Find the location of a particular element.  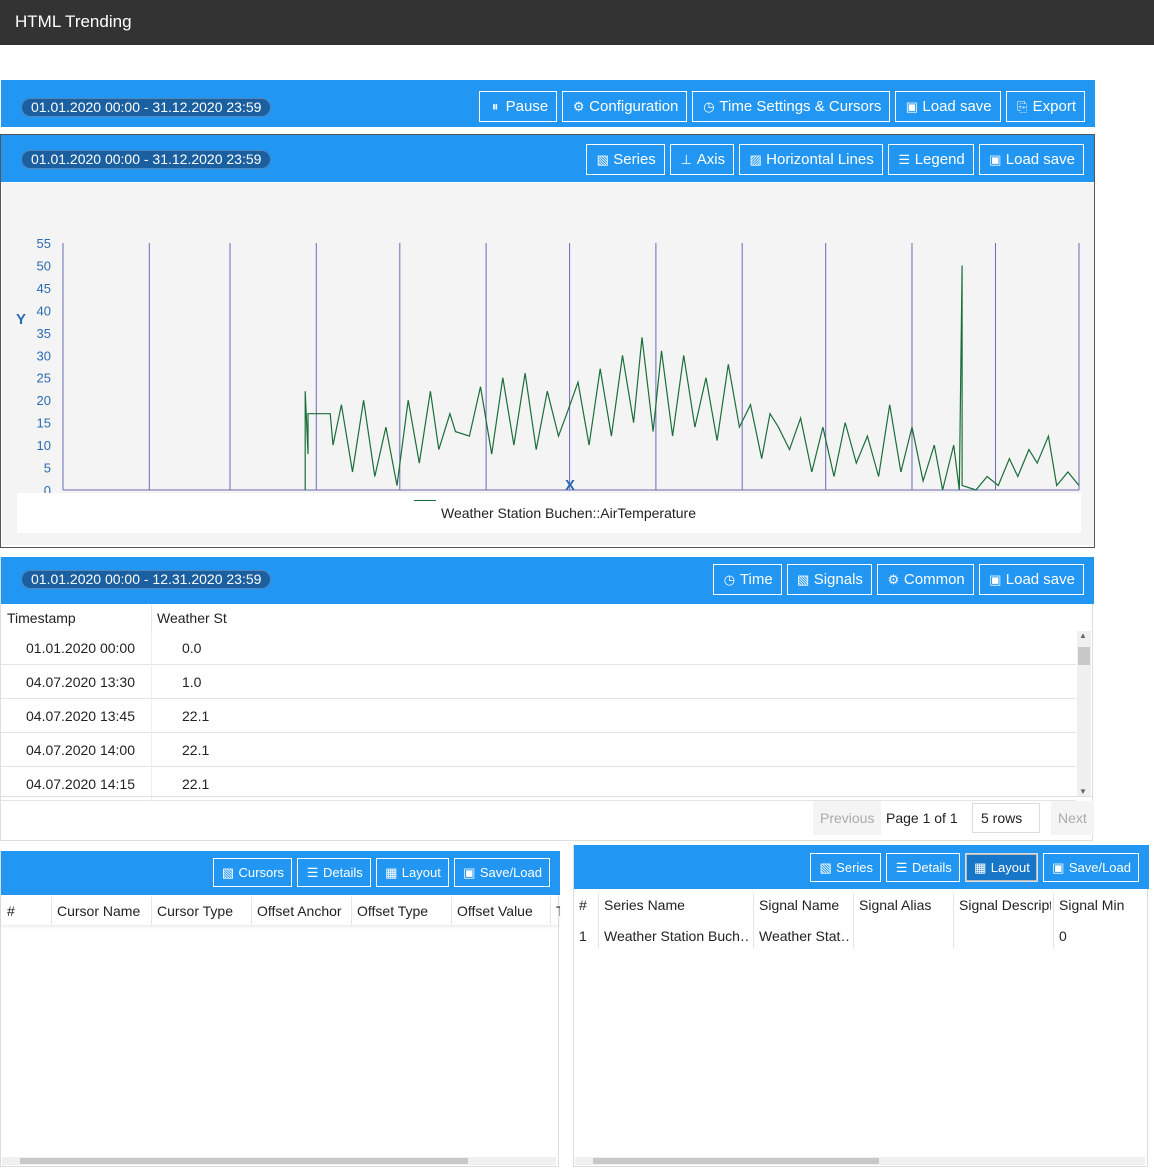

y-tick-label: 50 is located at coordinates (44, 265).